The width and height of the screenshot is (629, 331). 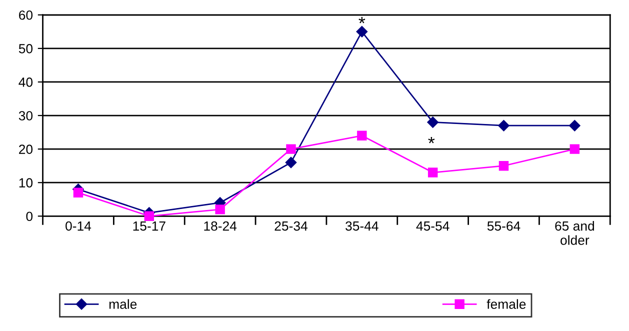 What do you see at coordinates (25, 82) in the screenshot?
I see `y-tick-label: 40` at bounding box center [25, 82].